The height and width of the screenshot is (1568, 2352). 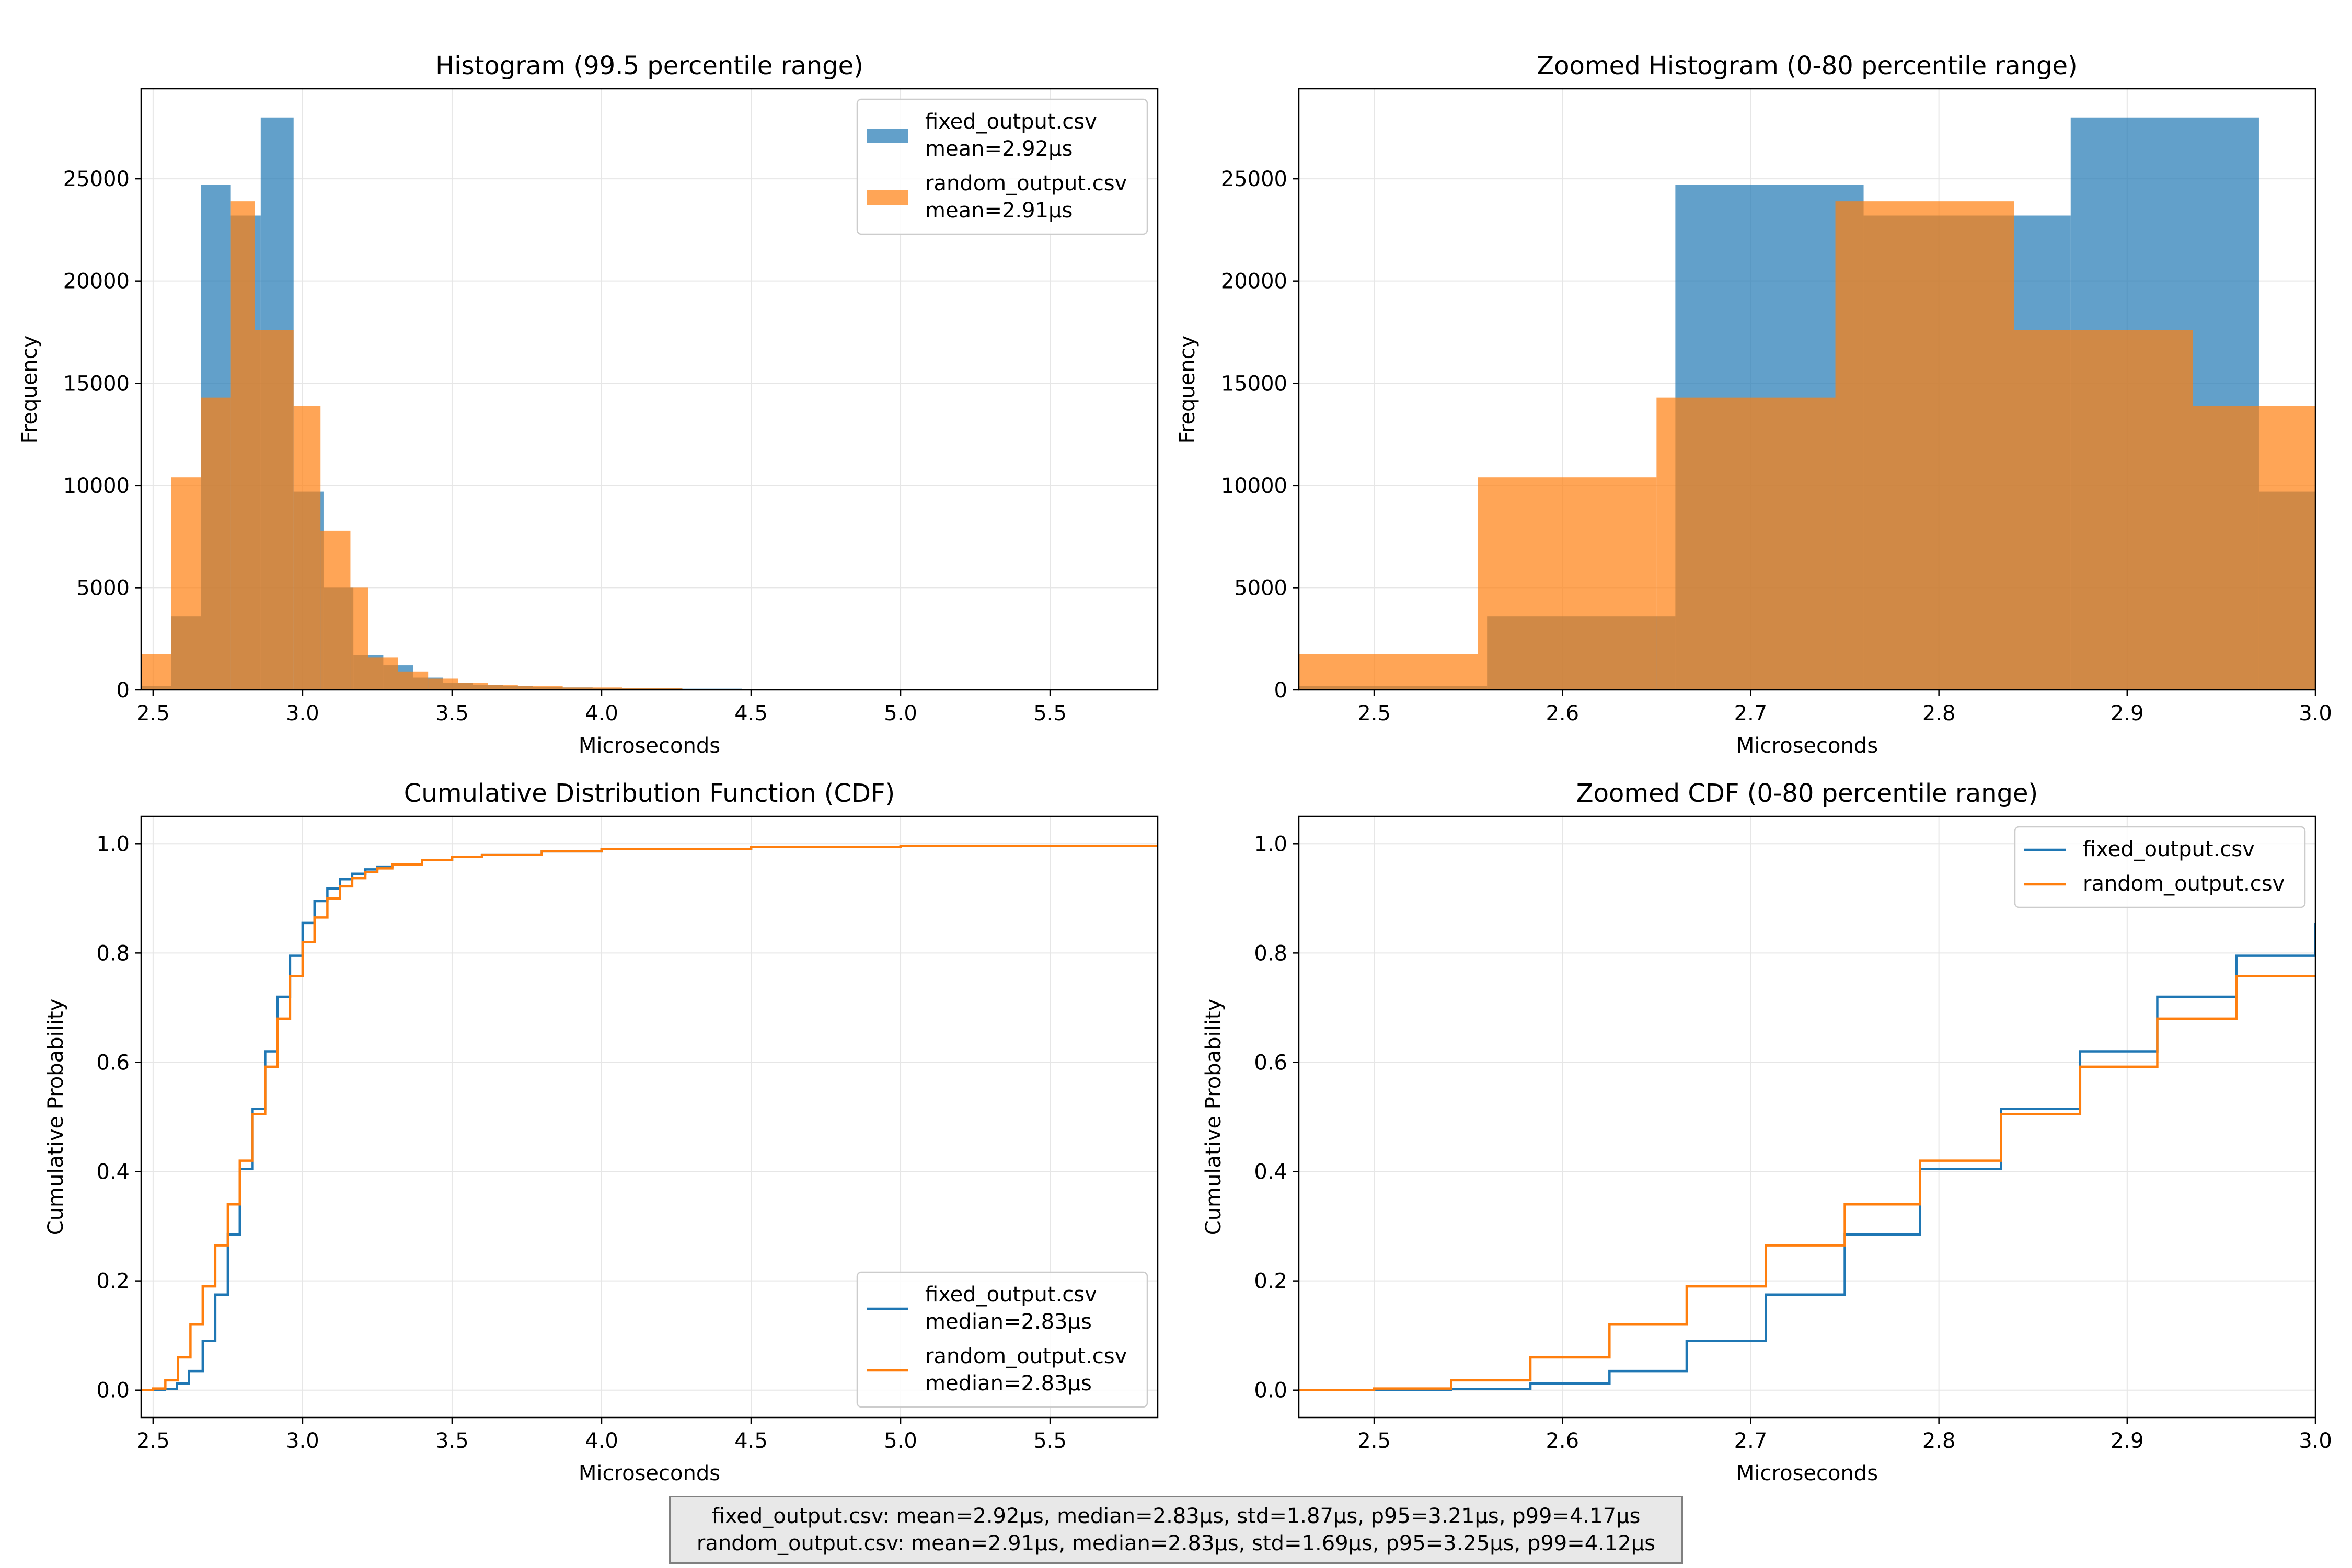 What do you see at coordinates (113, 1282) in the screenshot?
I see `y-tick-label: 0.2` at bounding box center [113, 1282].